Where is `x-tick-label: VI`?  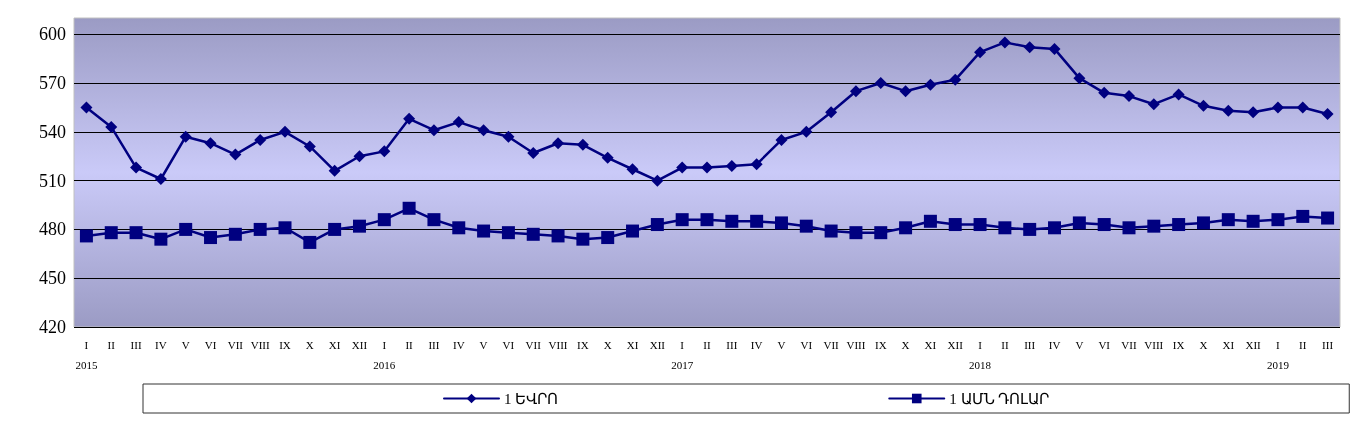 x-tick-label: VI is located at coordinates (508, 345).